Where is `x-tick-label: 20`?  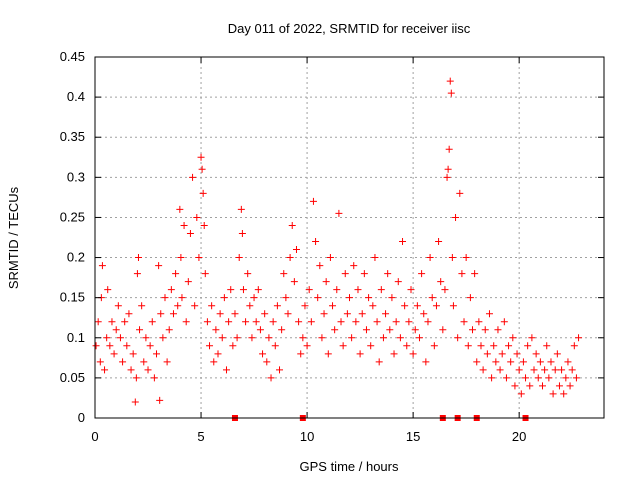 x-tick-label: 20 is located at coordinates (519, 436).